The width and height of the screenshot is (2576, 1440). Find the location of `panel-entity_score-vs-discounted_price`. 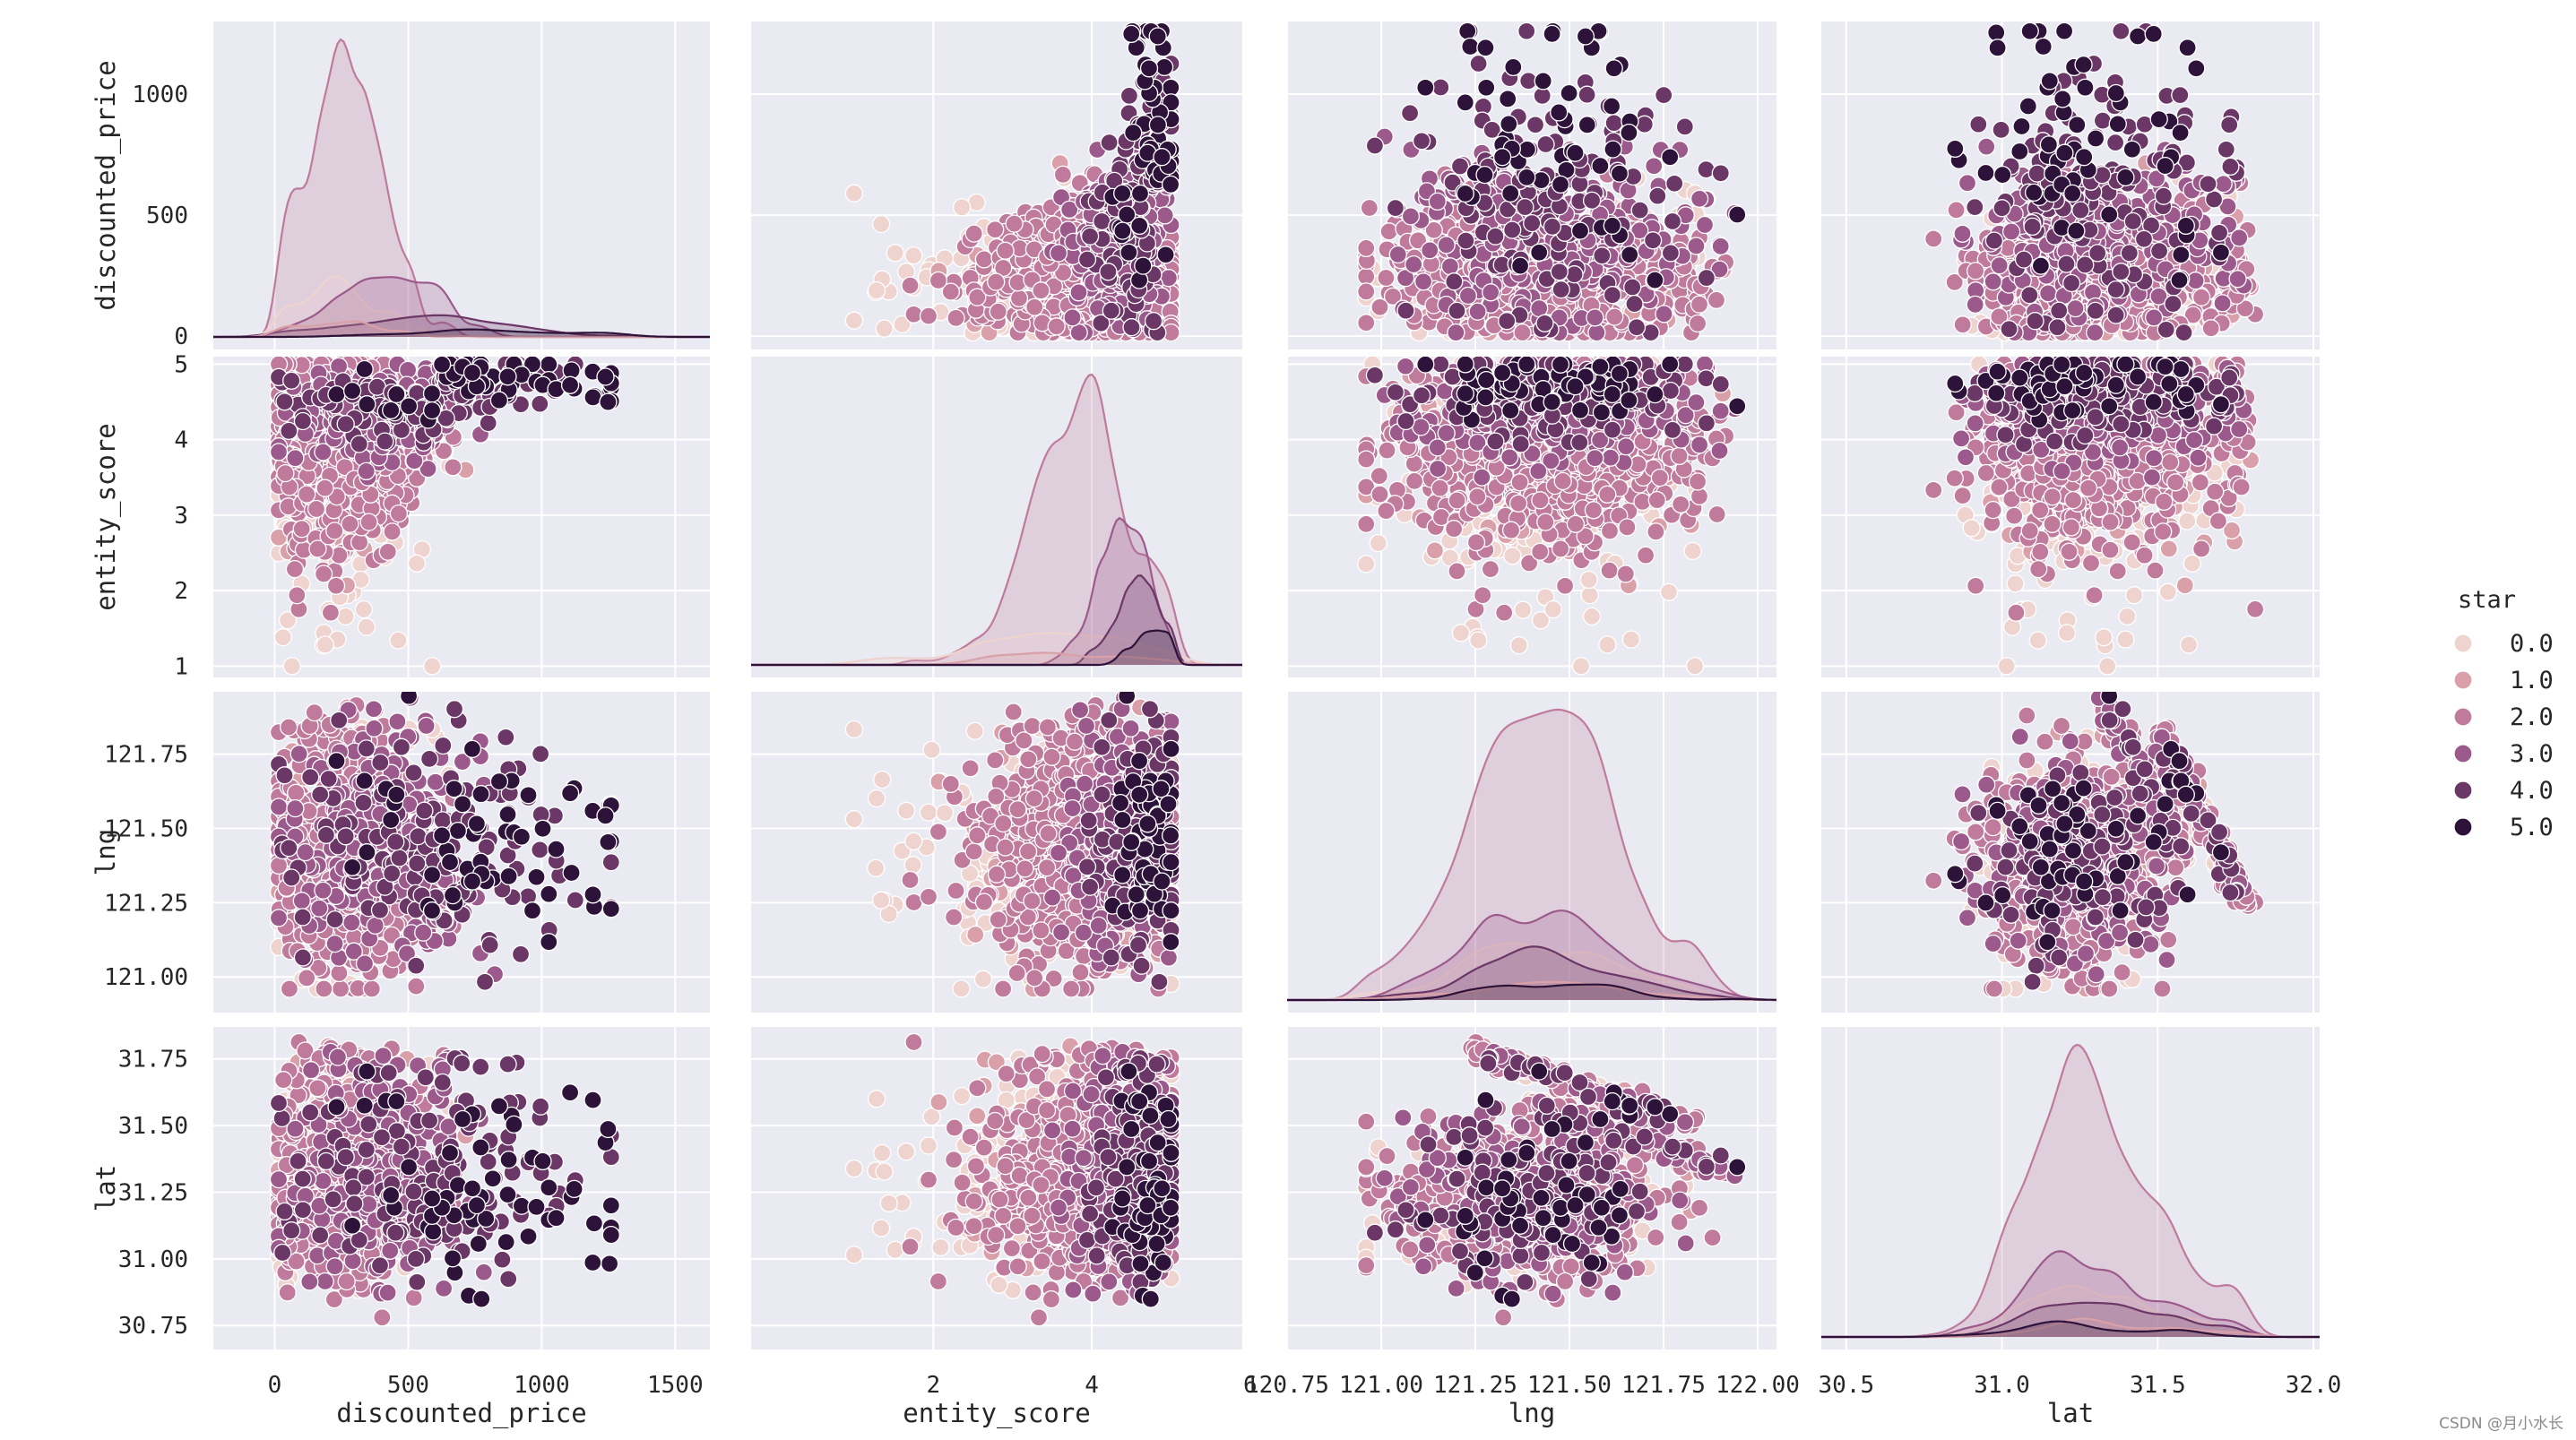

panel-entity_score-vs-discounted_price is located at coordinates (461, 517).